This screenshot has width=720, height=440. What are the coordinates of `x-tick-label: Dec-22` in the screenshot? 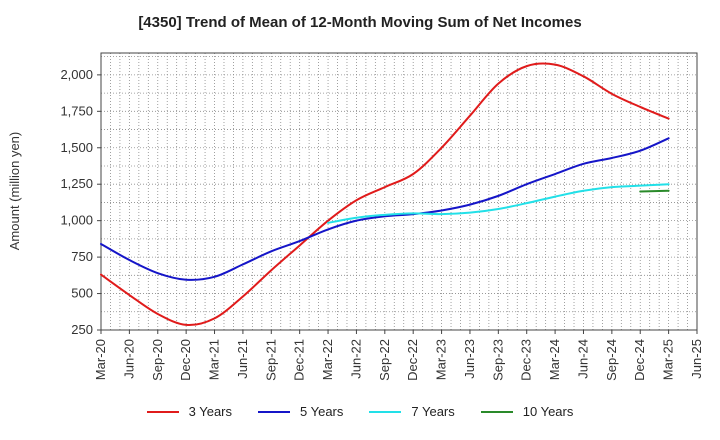 It's located at (412, 360).